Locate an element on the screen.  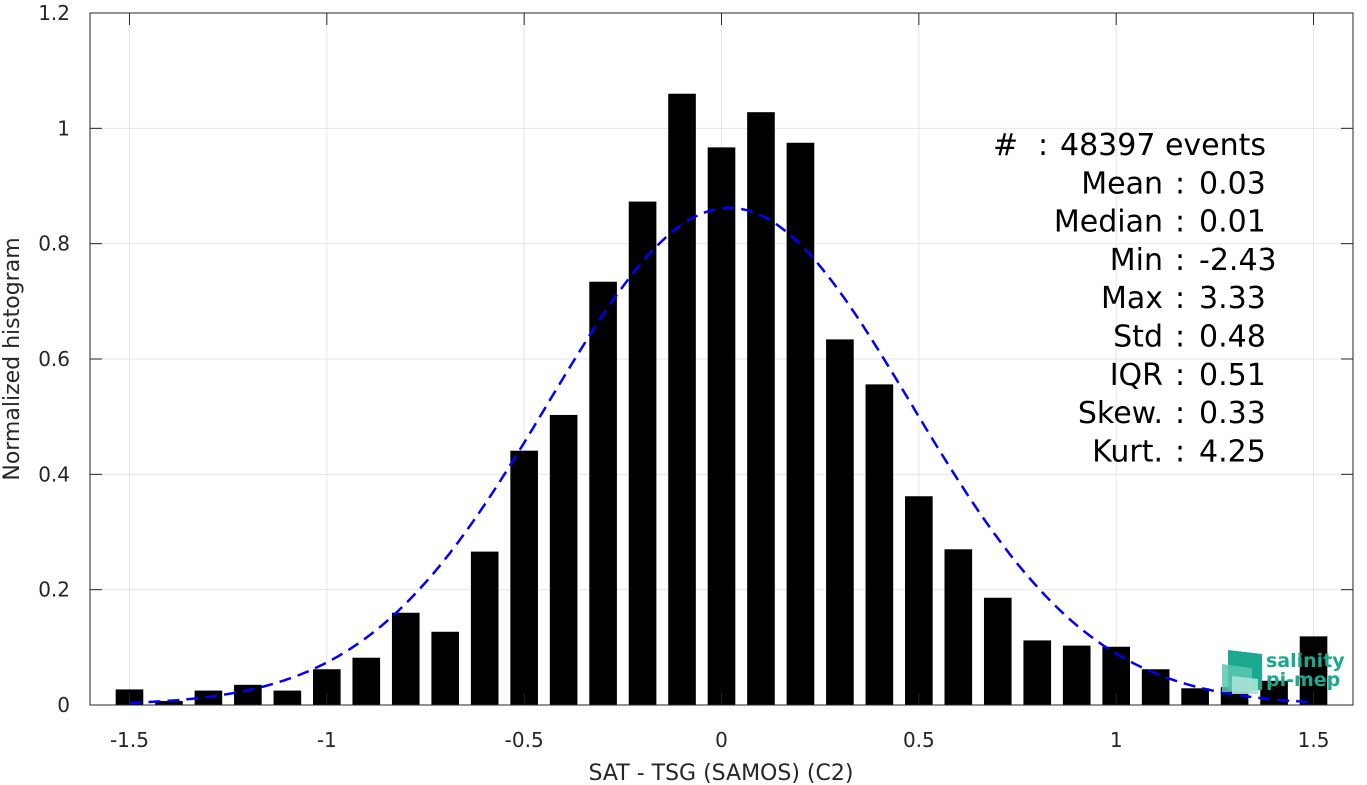
stat-label: Skew. is located at coordinates (1120, 413).